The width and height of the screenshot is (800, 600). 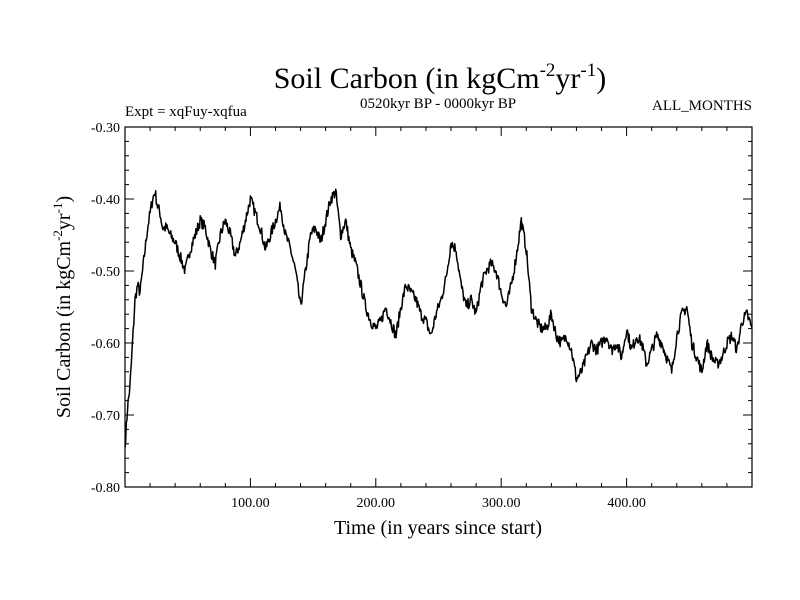 I want to click on ylabel-sup1: -2, so click(x=57, y=235).